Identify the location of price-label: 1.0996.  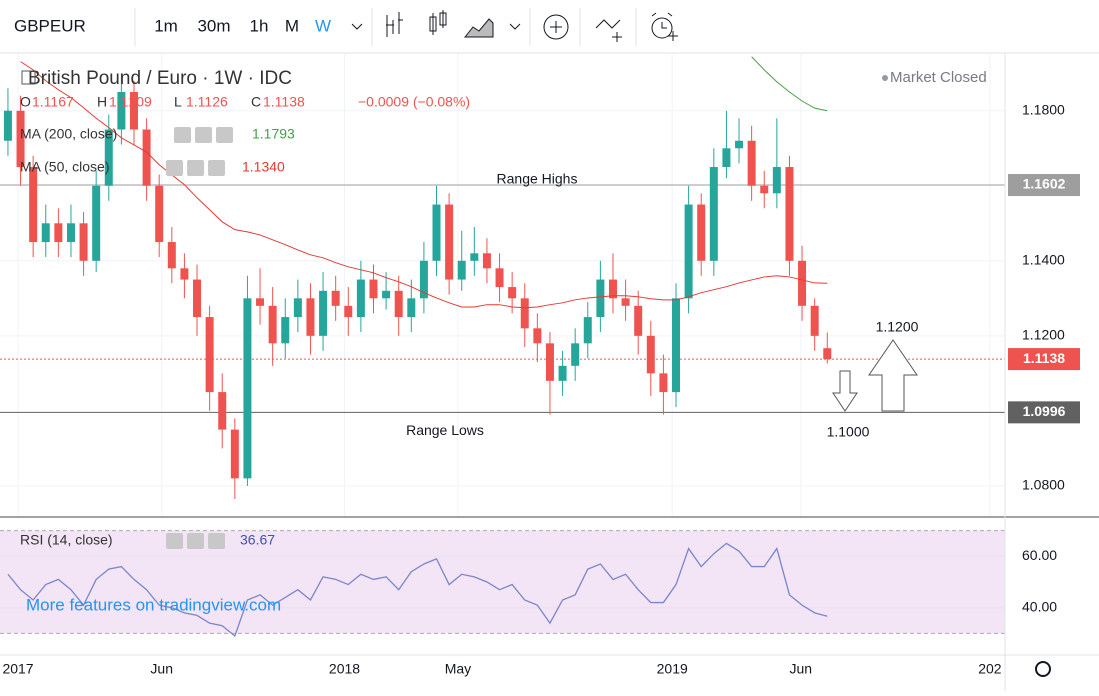
(1044, 411).